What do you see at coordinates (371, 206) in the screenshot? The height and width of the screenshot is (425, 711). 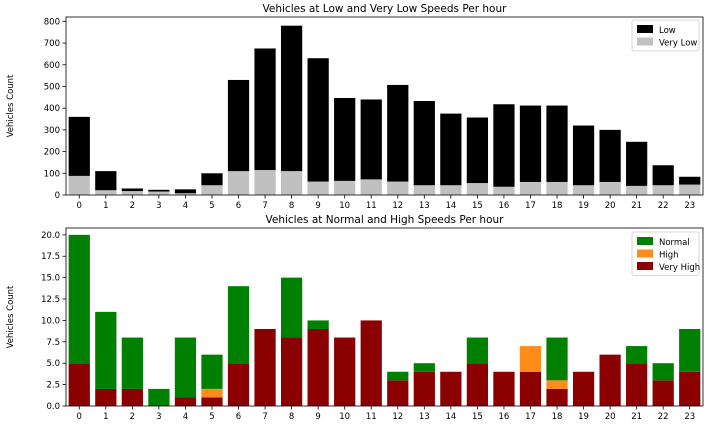 I see `x-tick-label: 11` at bounding box center [371, 206].